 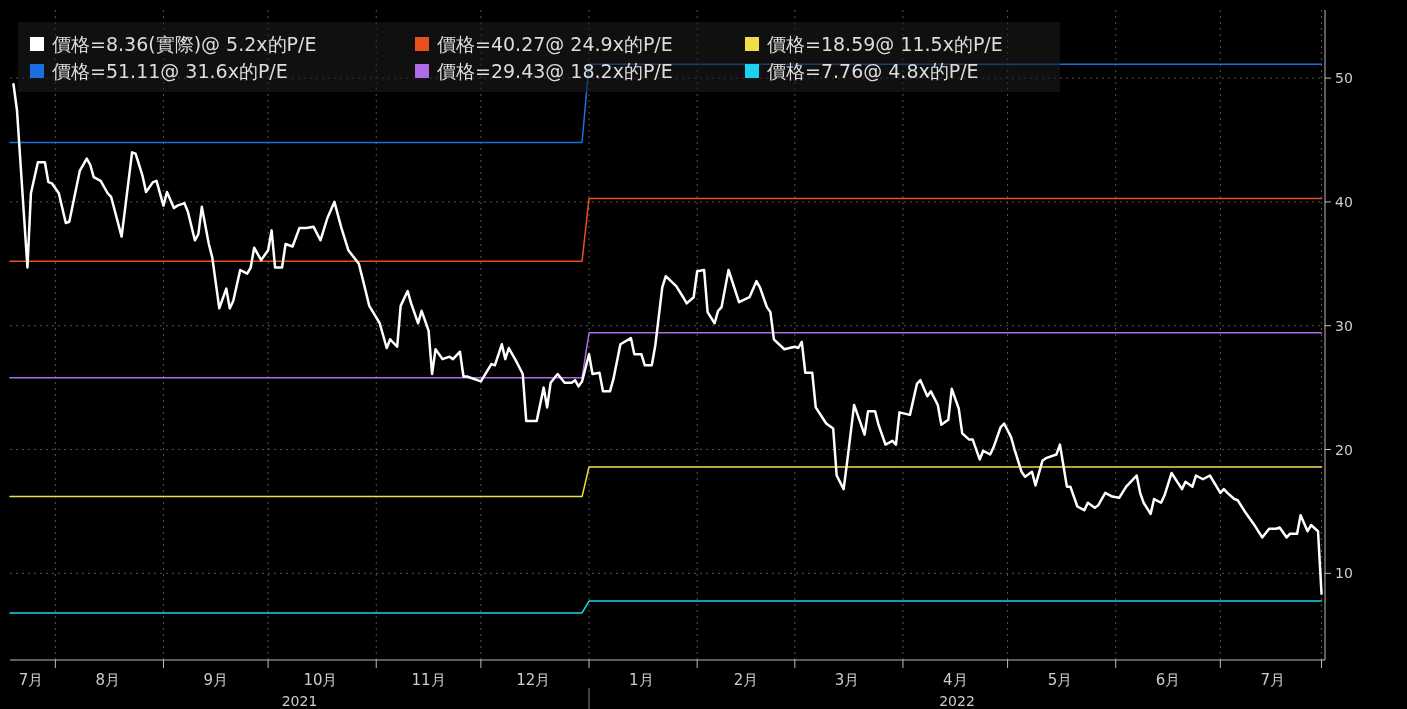 I want to click on x-tick-label: 1月, so click(x=641, y=680).